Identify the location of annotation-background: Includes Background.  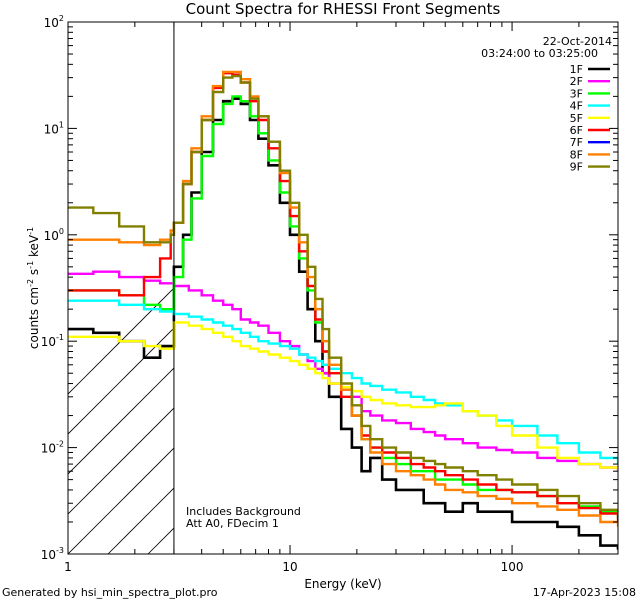
(243, 511).